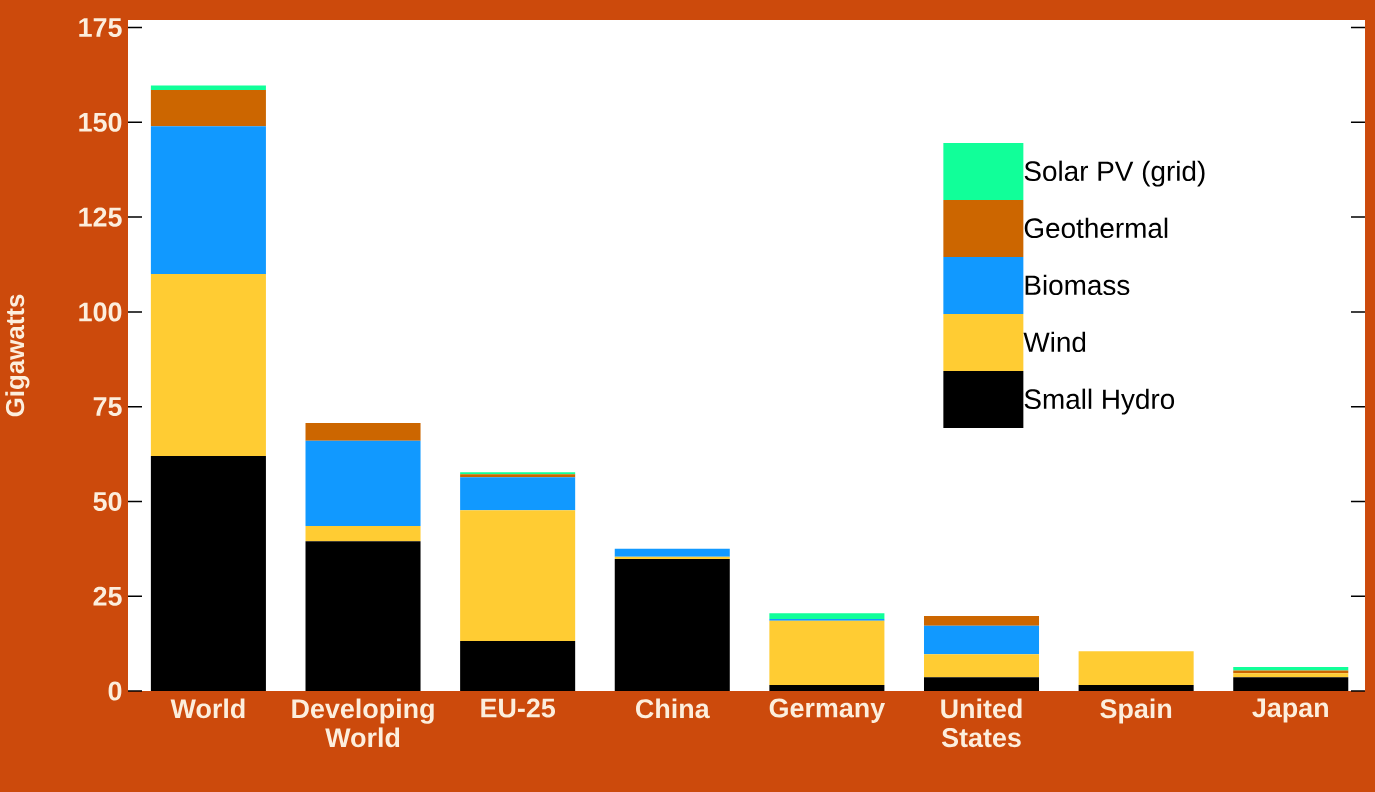 The image size is (1375, 792). Describe the element at coordinates (100, 122) in the screenshot. I see `y-tick-label: 150` at that location.